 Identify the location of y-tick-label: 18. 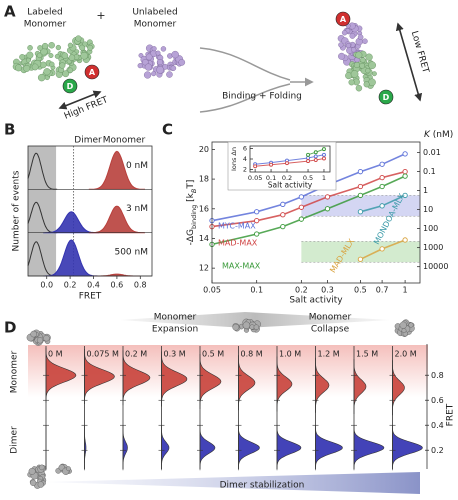
(204, 179).